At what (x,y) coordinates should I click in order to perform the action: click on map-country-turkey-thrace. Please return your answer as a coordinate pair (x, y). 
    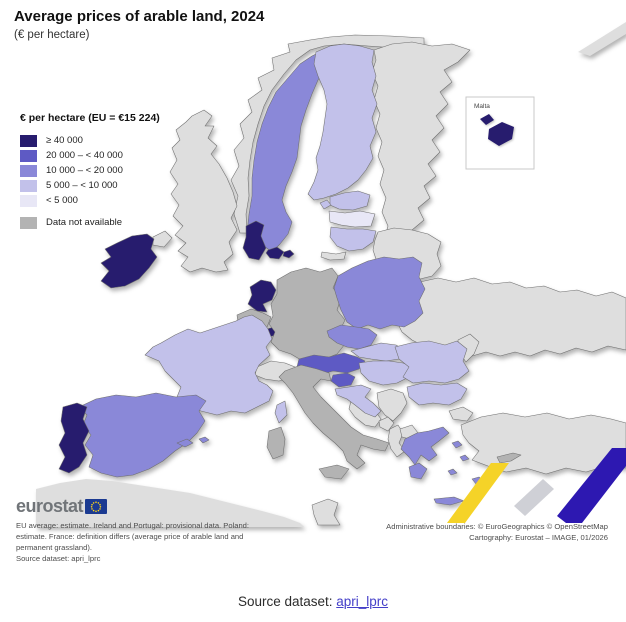
    Looking at the image, I should click on (461, 414).